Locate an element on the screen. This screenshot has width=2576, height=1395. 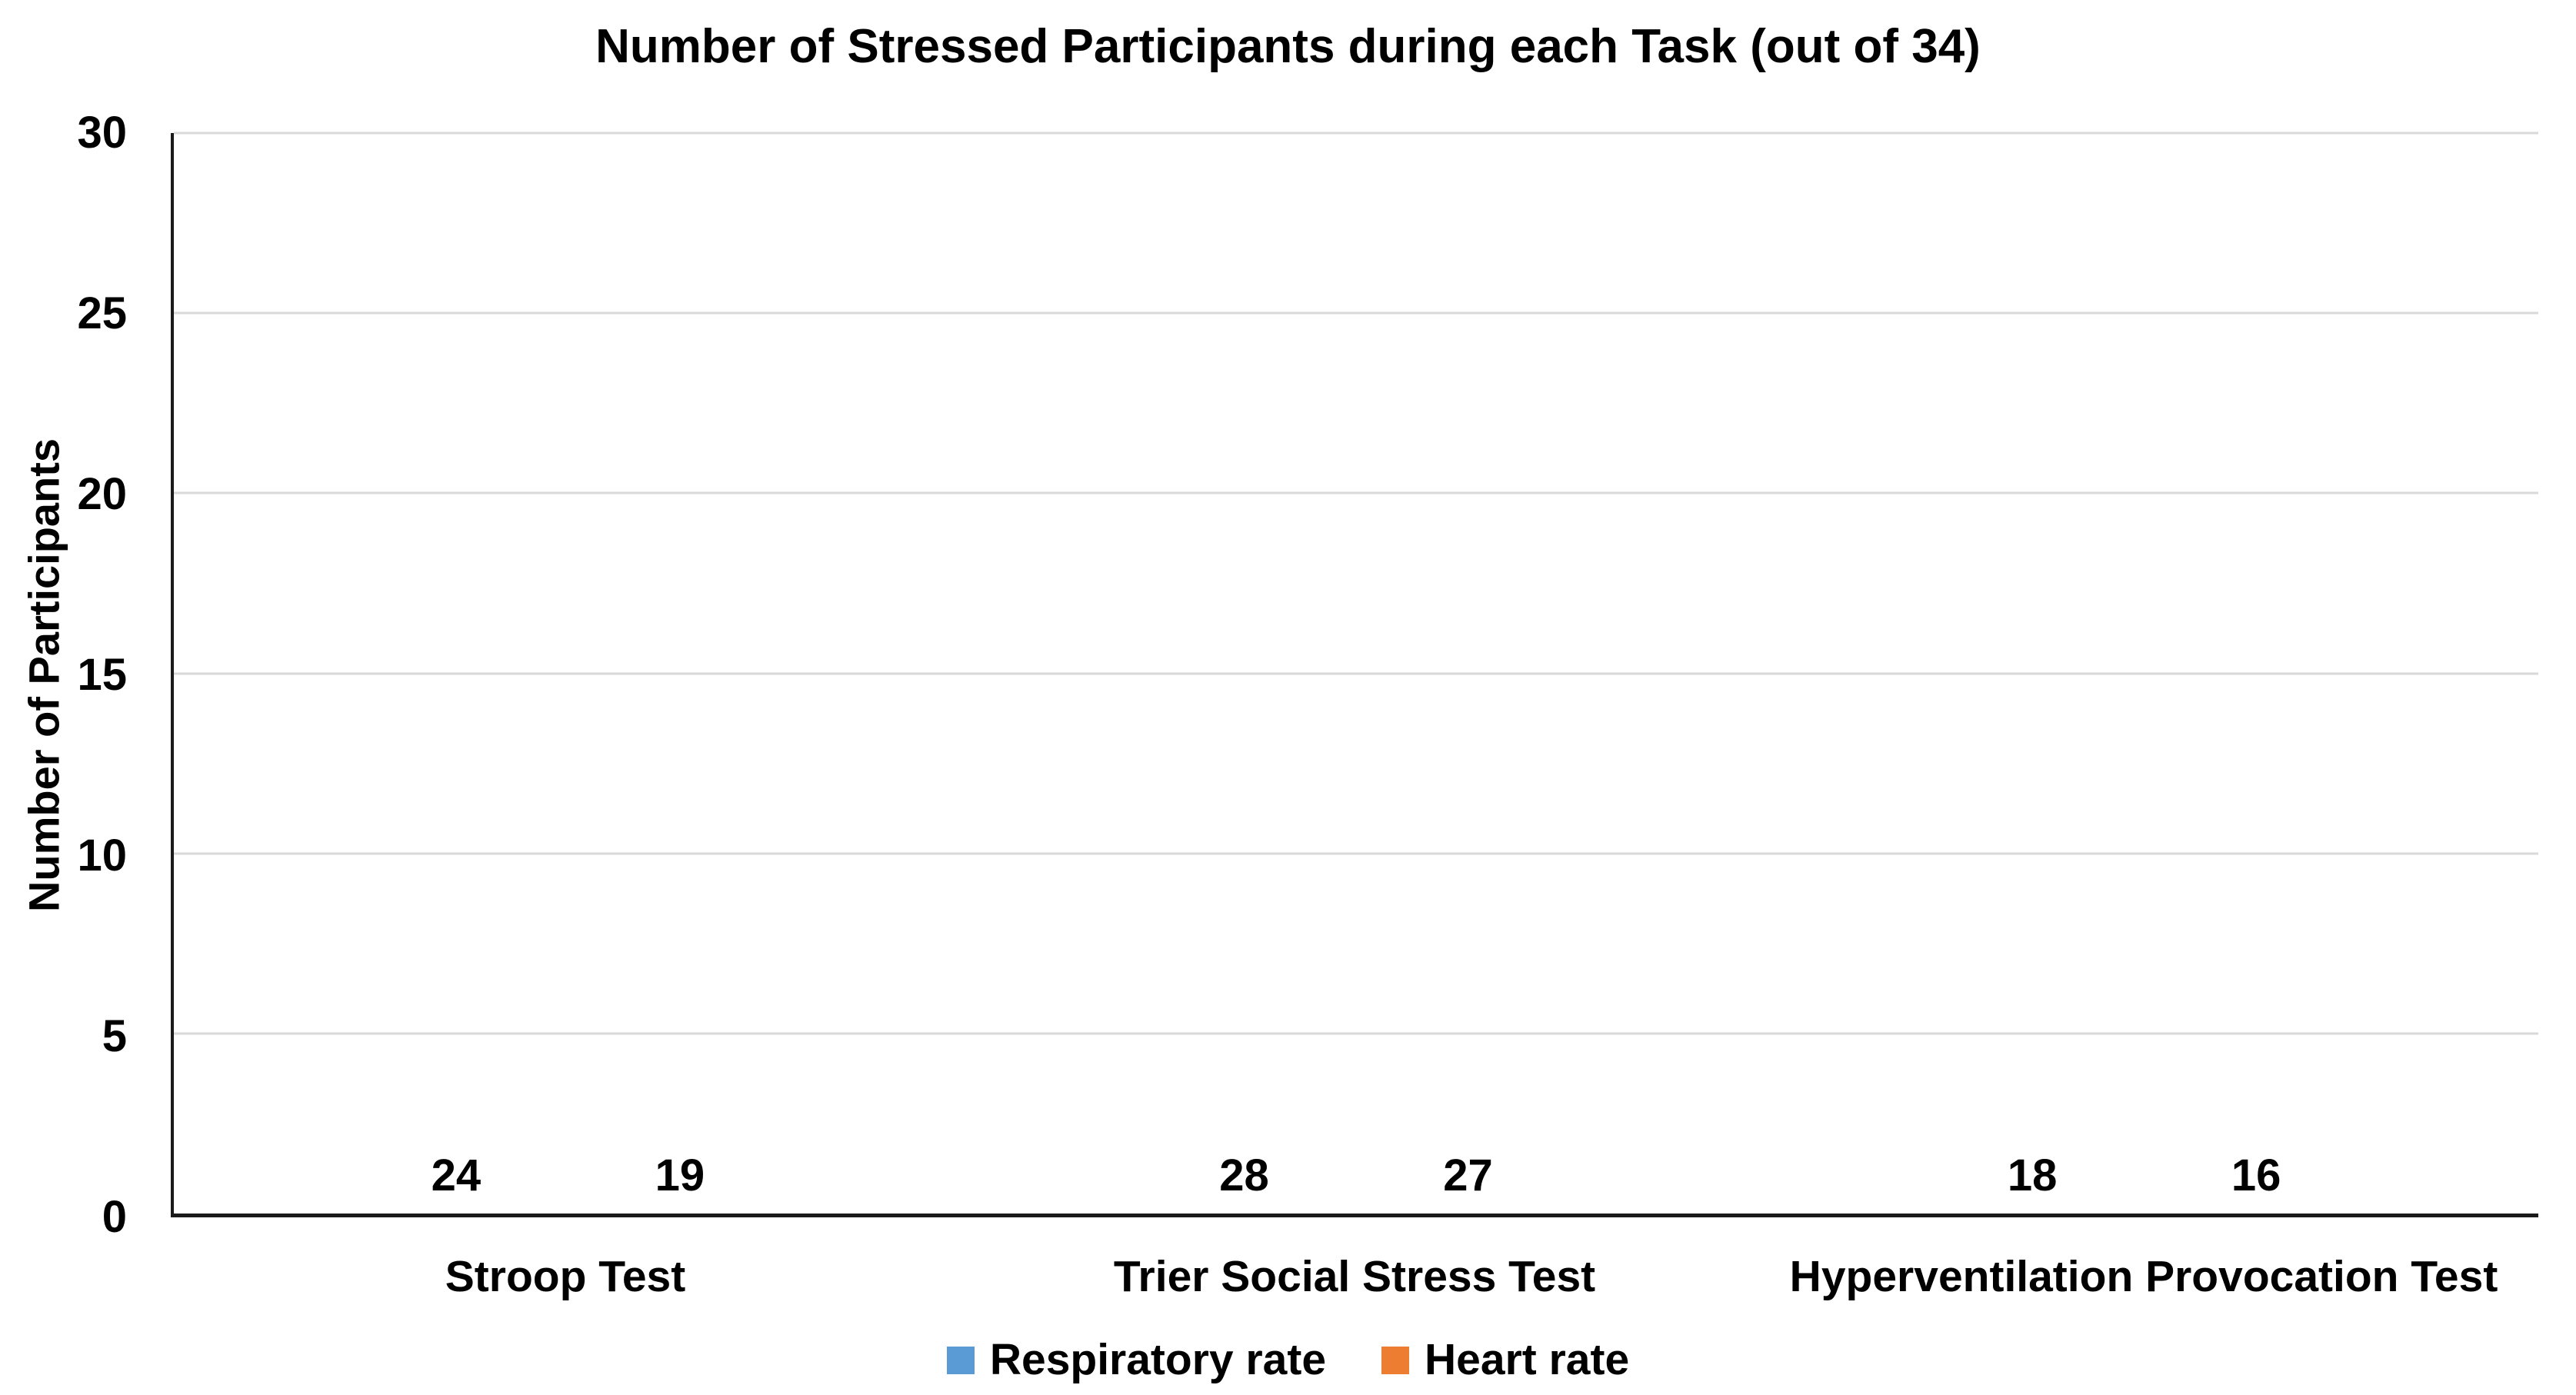
bar-column: 16 is located at coordinates (2256, 1184).